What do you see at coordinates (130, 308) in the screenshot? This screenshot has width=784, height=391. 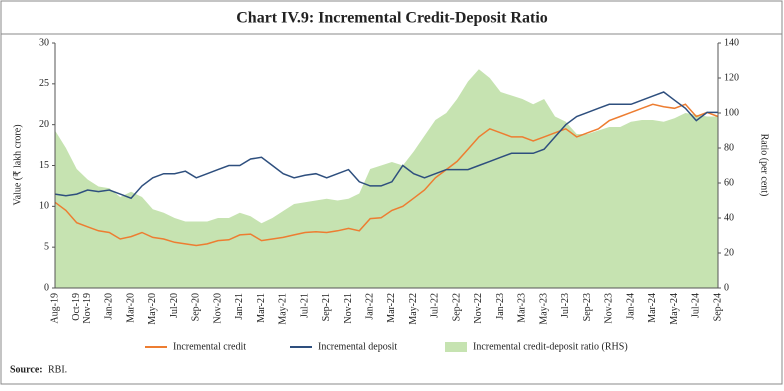 I see `x-tick-label: Mar-20` at bounding box center [130, 308].